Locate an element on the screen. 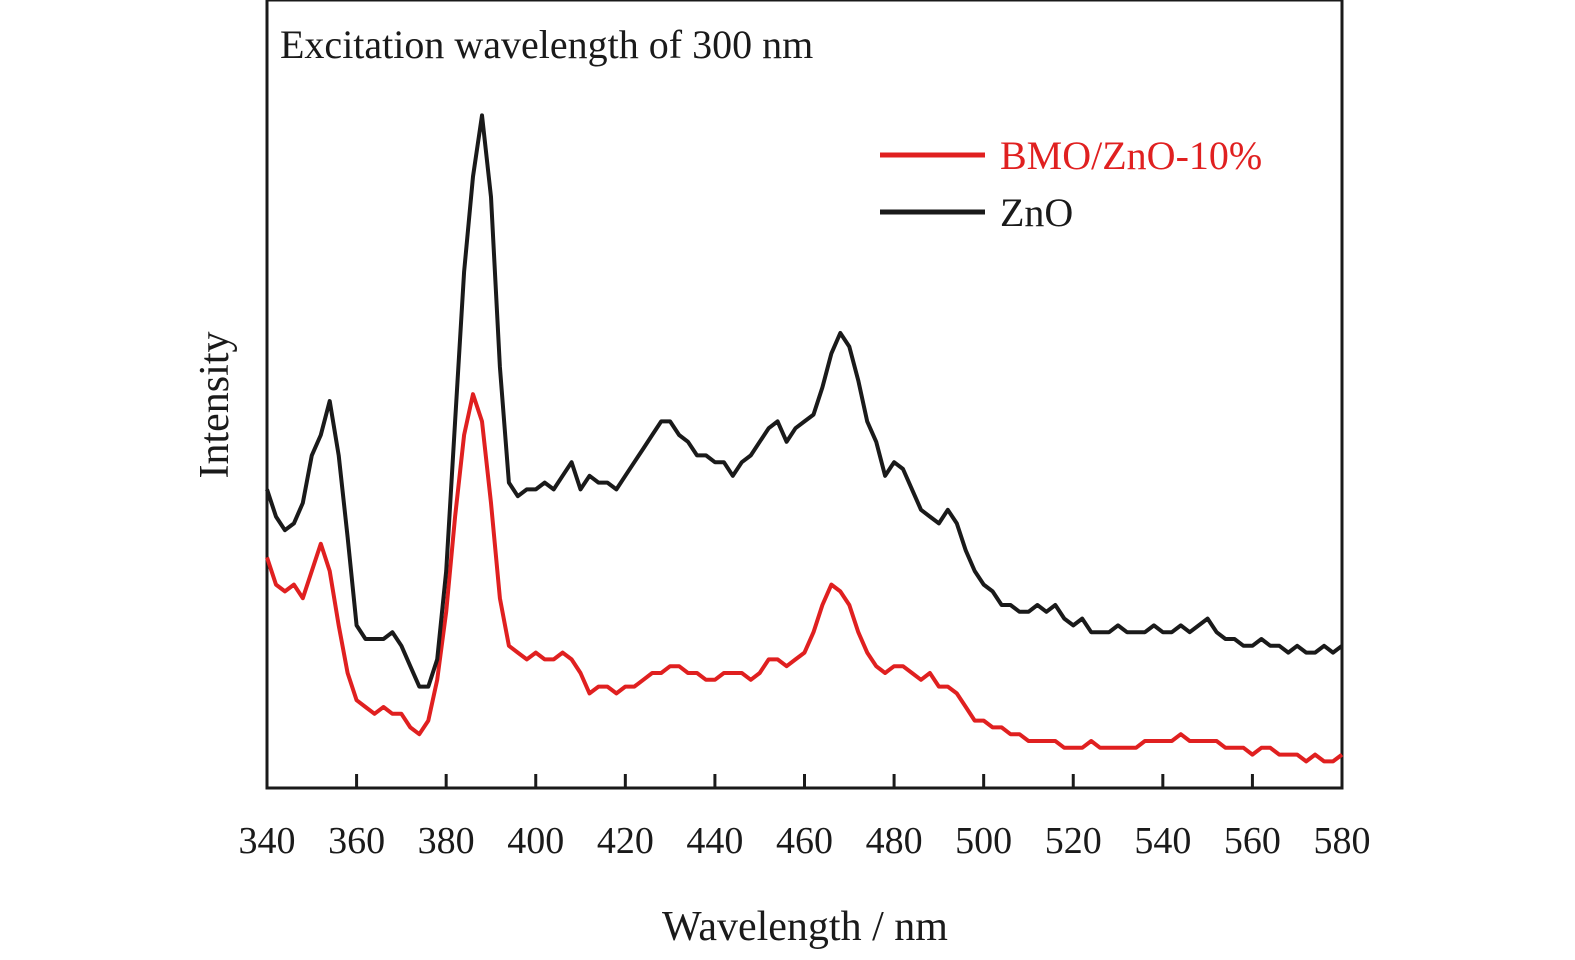 Image resolution: width=1575 pixels, height=960 pixels. x-tick-label-440: 440 is located at coordinates (714, 841).